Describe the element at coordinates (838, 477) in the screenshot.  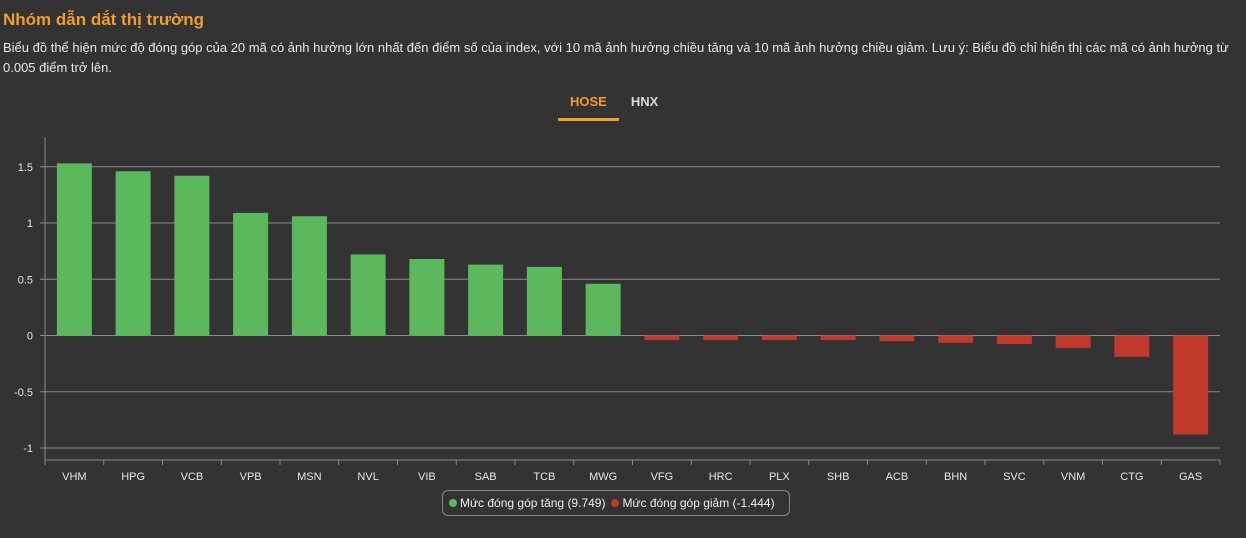
I see `x-tick-label: SHB` at that location.